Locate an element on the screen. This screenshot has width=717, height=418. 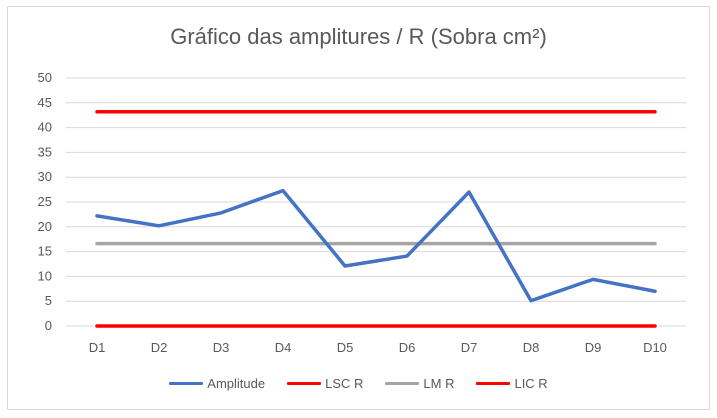
legend-item: Amplitude is located at coordinates (217, 383).